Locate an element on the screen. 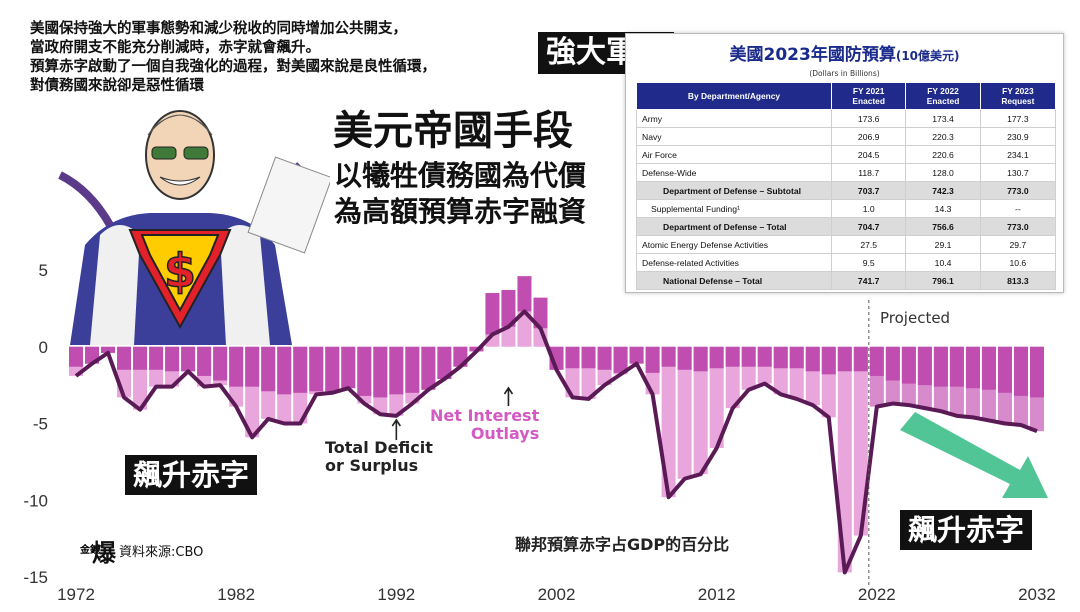 The height and width of the screenshot is (612, 1080). table-header-cell: FY 2022 Enacted is located at coordinates (943, 96).